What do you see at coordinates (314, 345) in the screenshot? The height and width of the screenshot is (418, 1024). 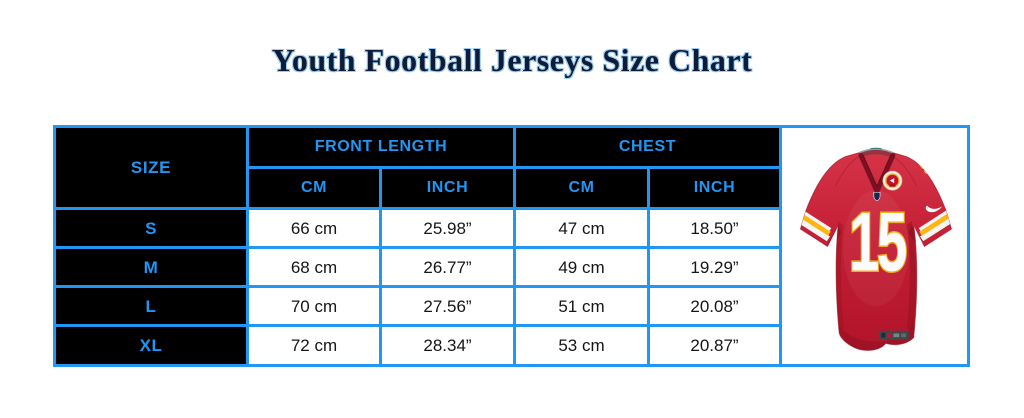 I see `front-length-cm-value: 72 cm` at bounding box center [314, 345].